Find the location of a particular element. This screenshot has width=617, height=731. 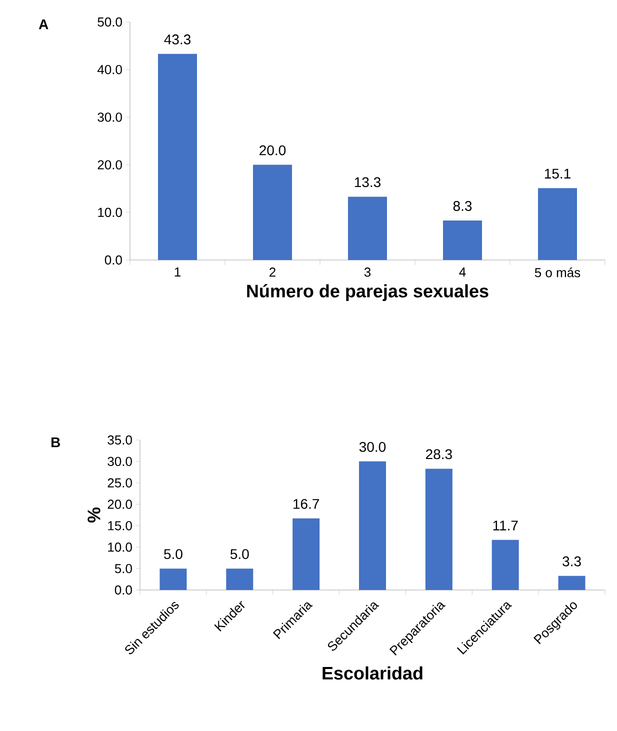

y-tick-label: 15.0 is located at coordinates (120, 525).